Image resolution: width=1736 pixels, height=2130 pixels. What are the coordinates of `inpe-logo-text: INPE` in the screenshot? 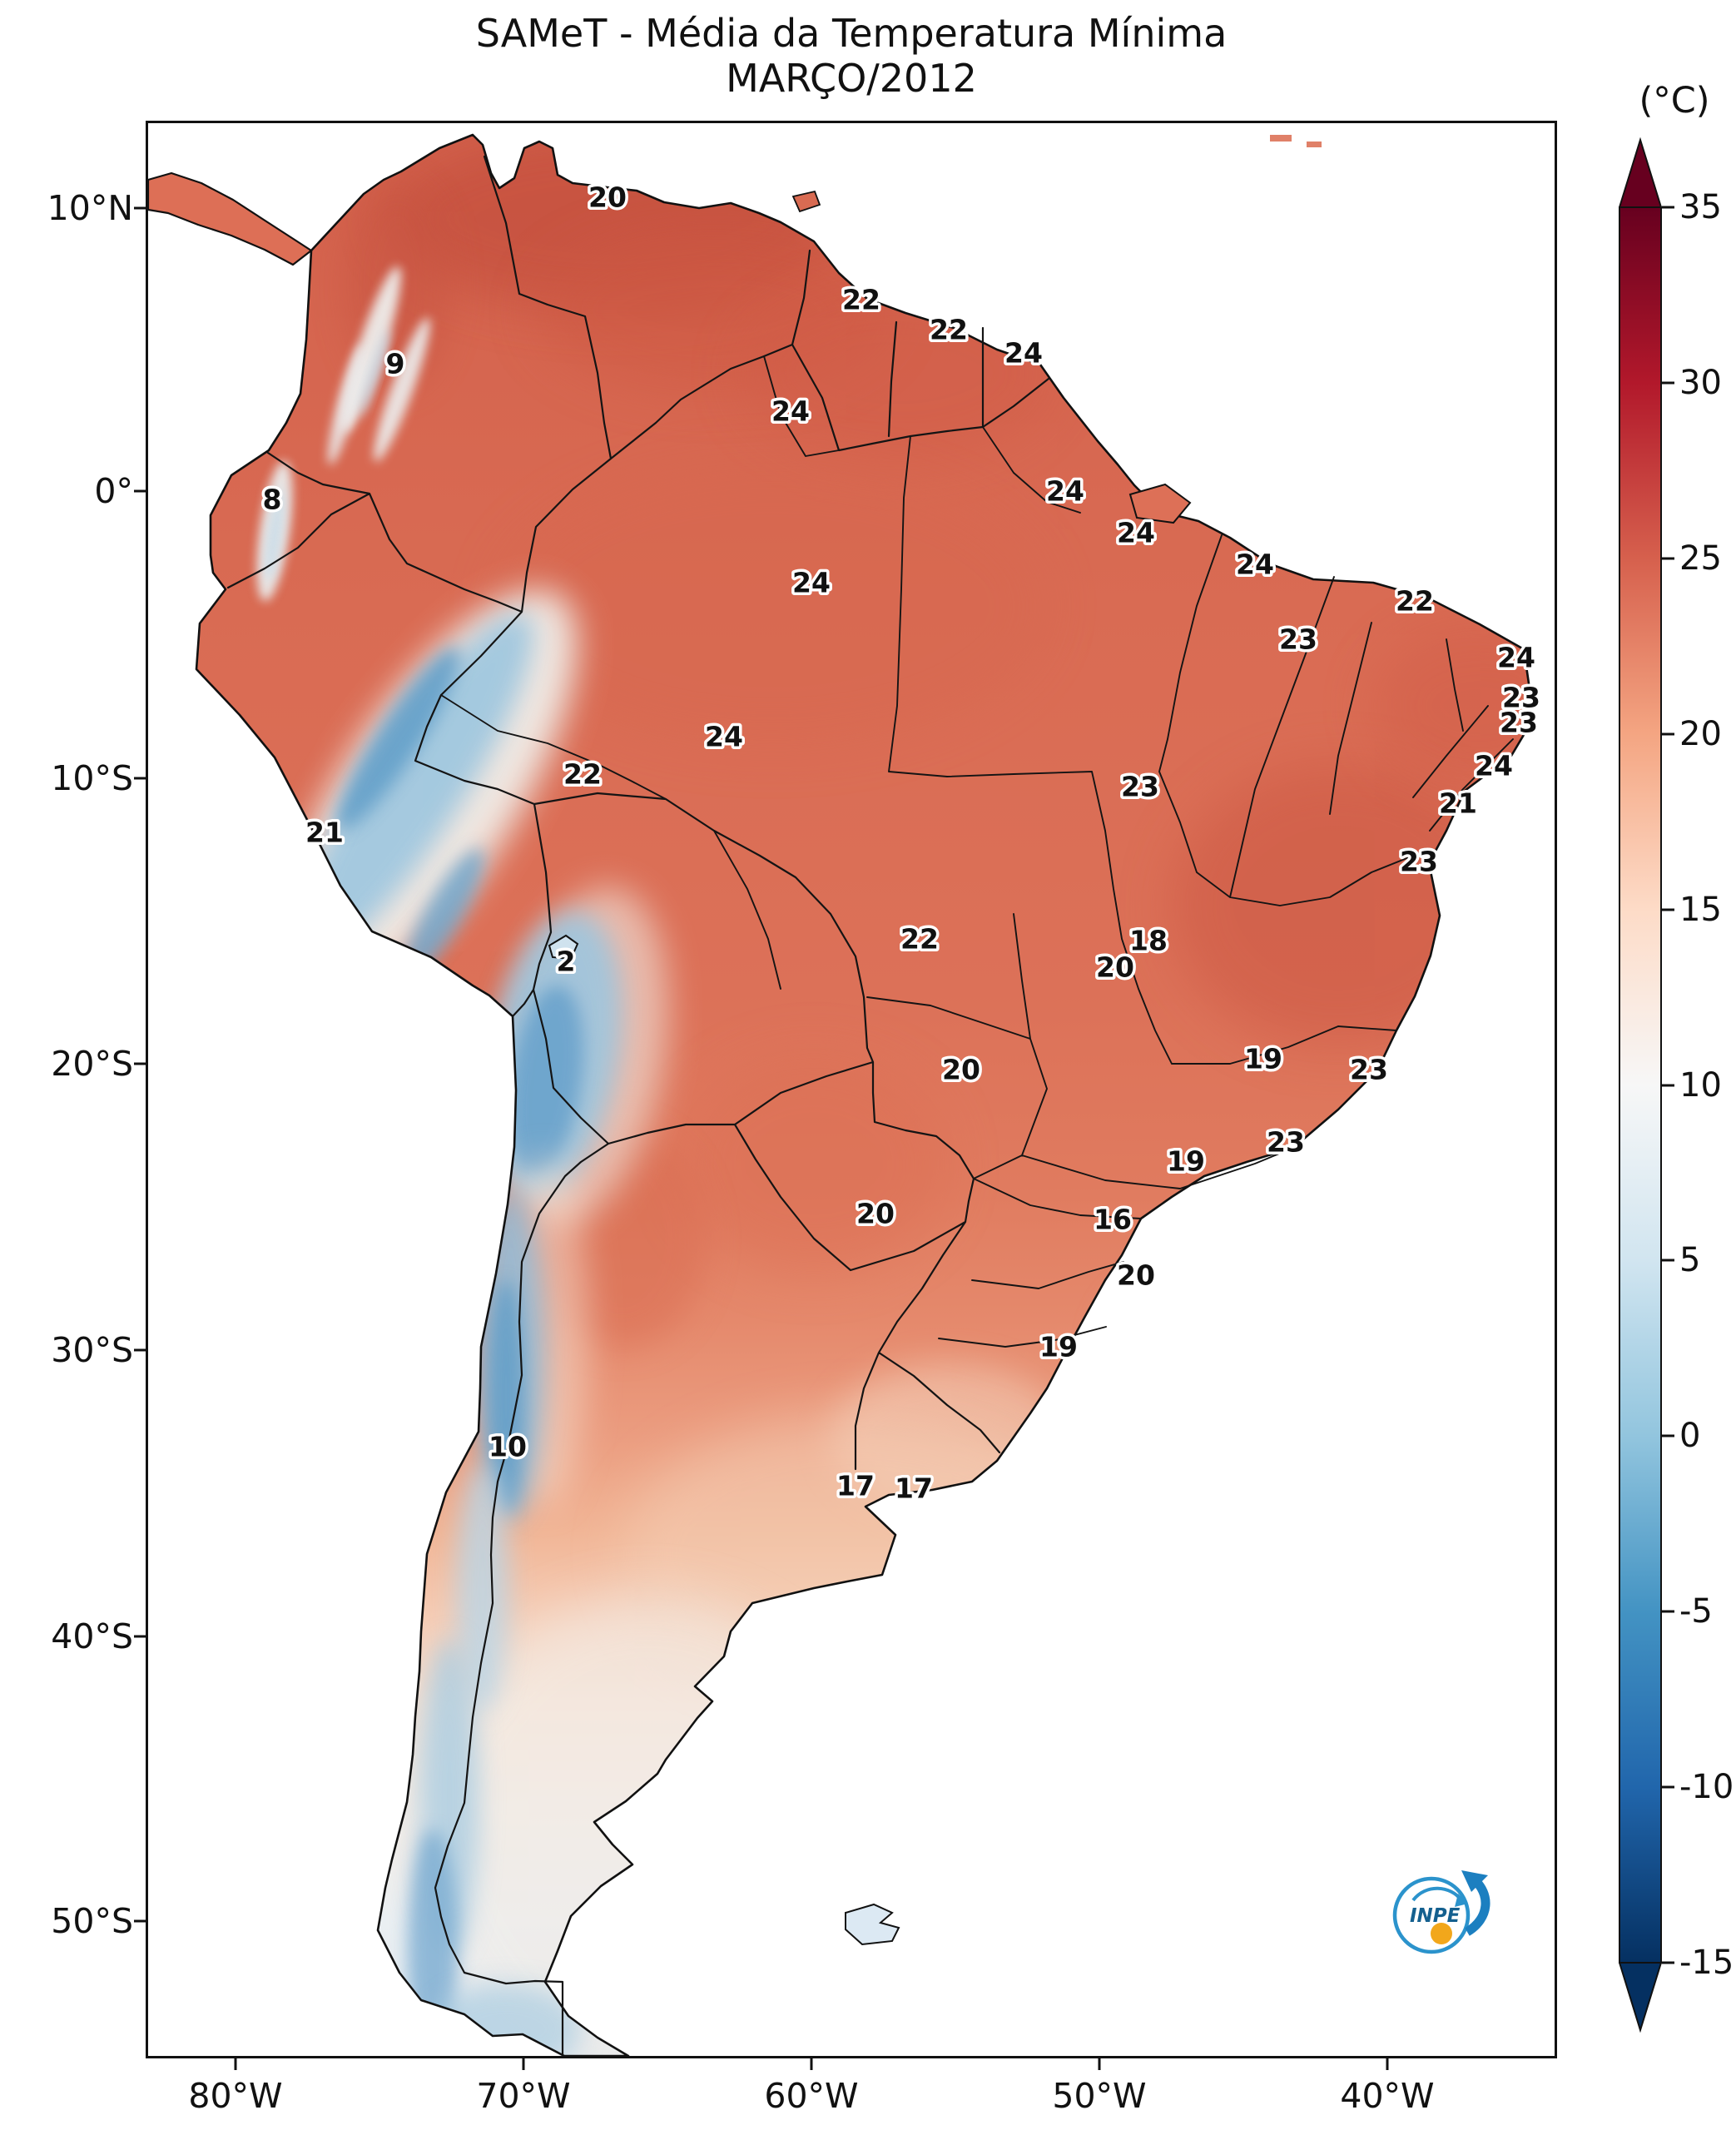 It's located at (1435, 1916).